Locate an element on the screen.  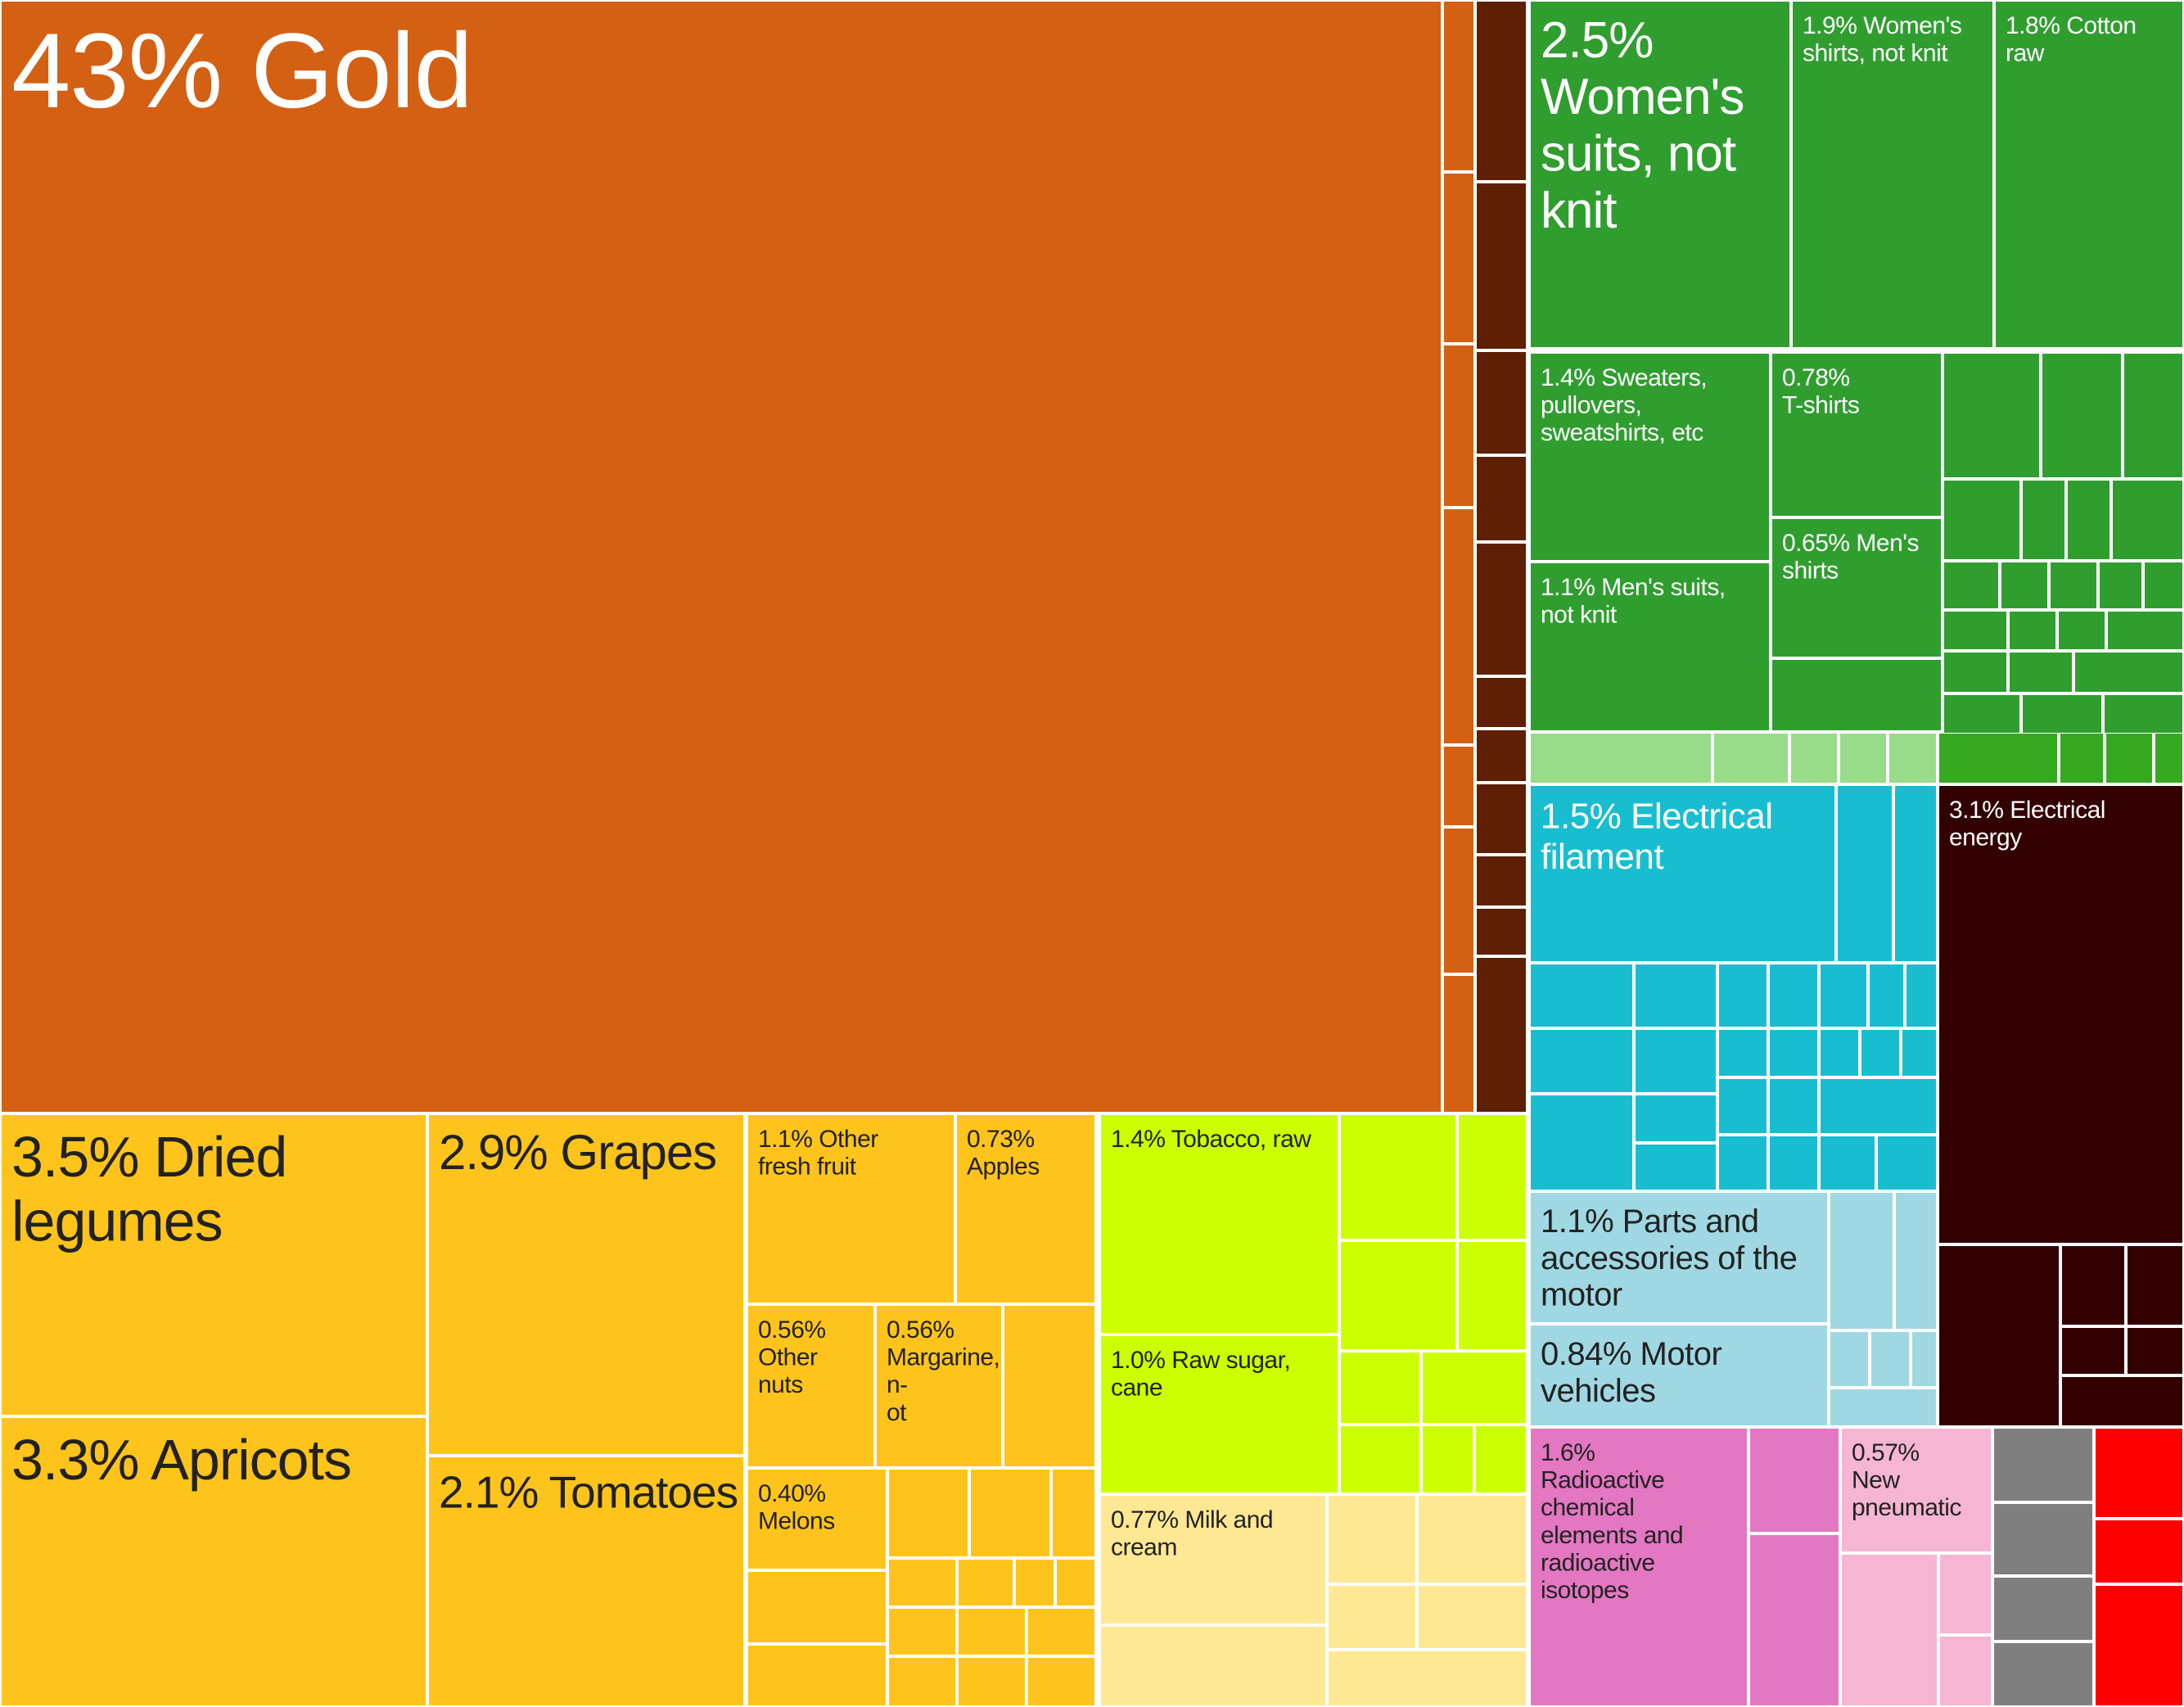
tile-label: 0.56% Margarine, n-ot is located at coordinates (943, 1371).